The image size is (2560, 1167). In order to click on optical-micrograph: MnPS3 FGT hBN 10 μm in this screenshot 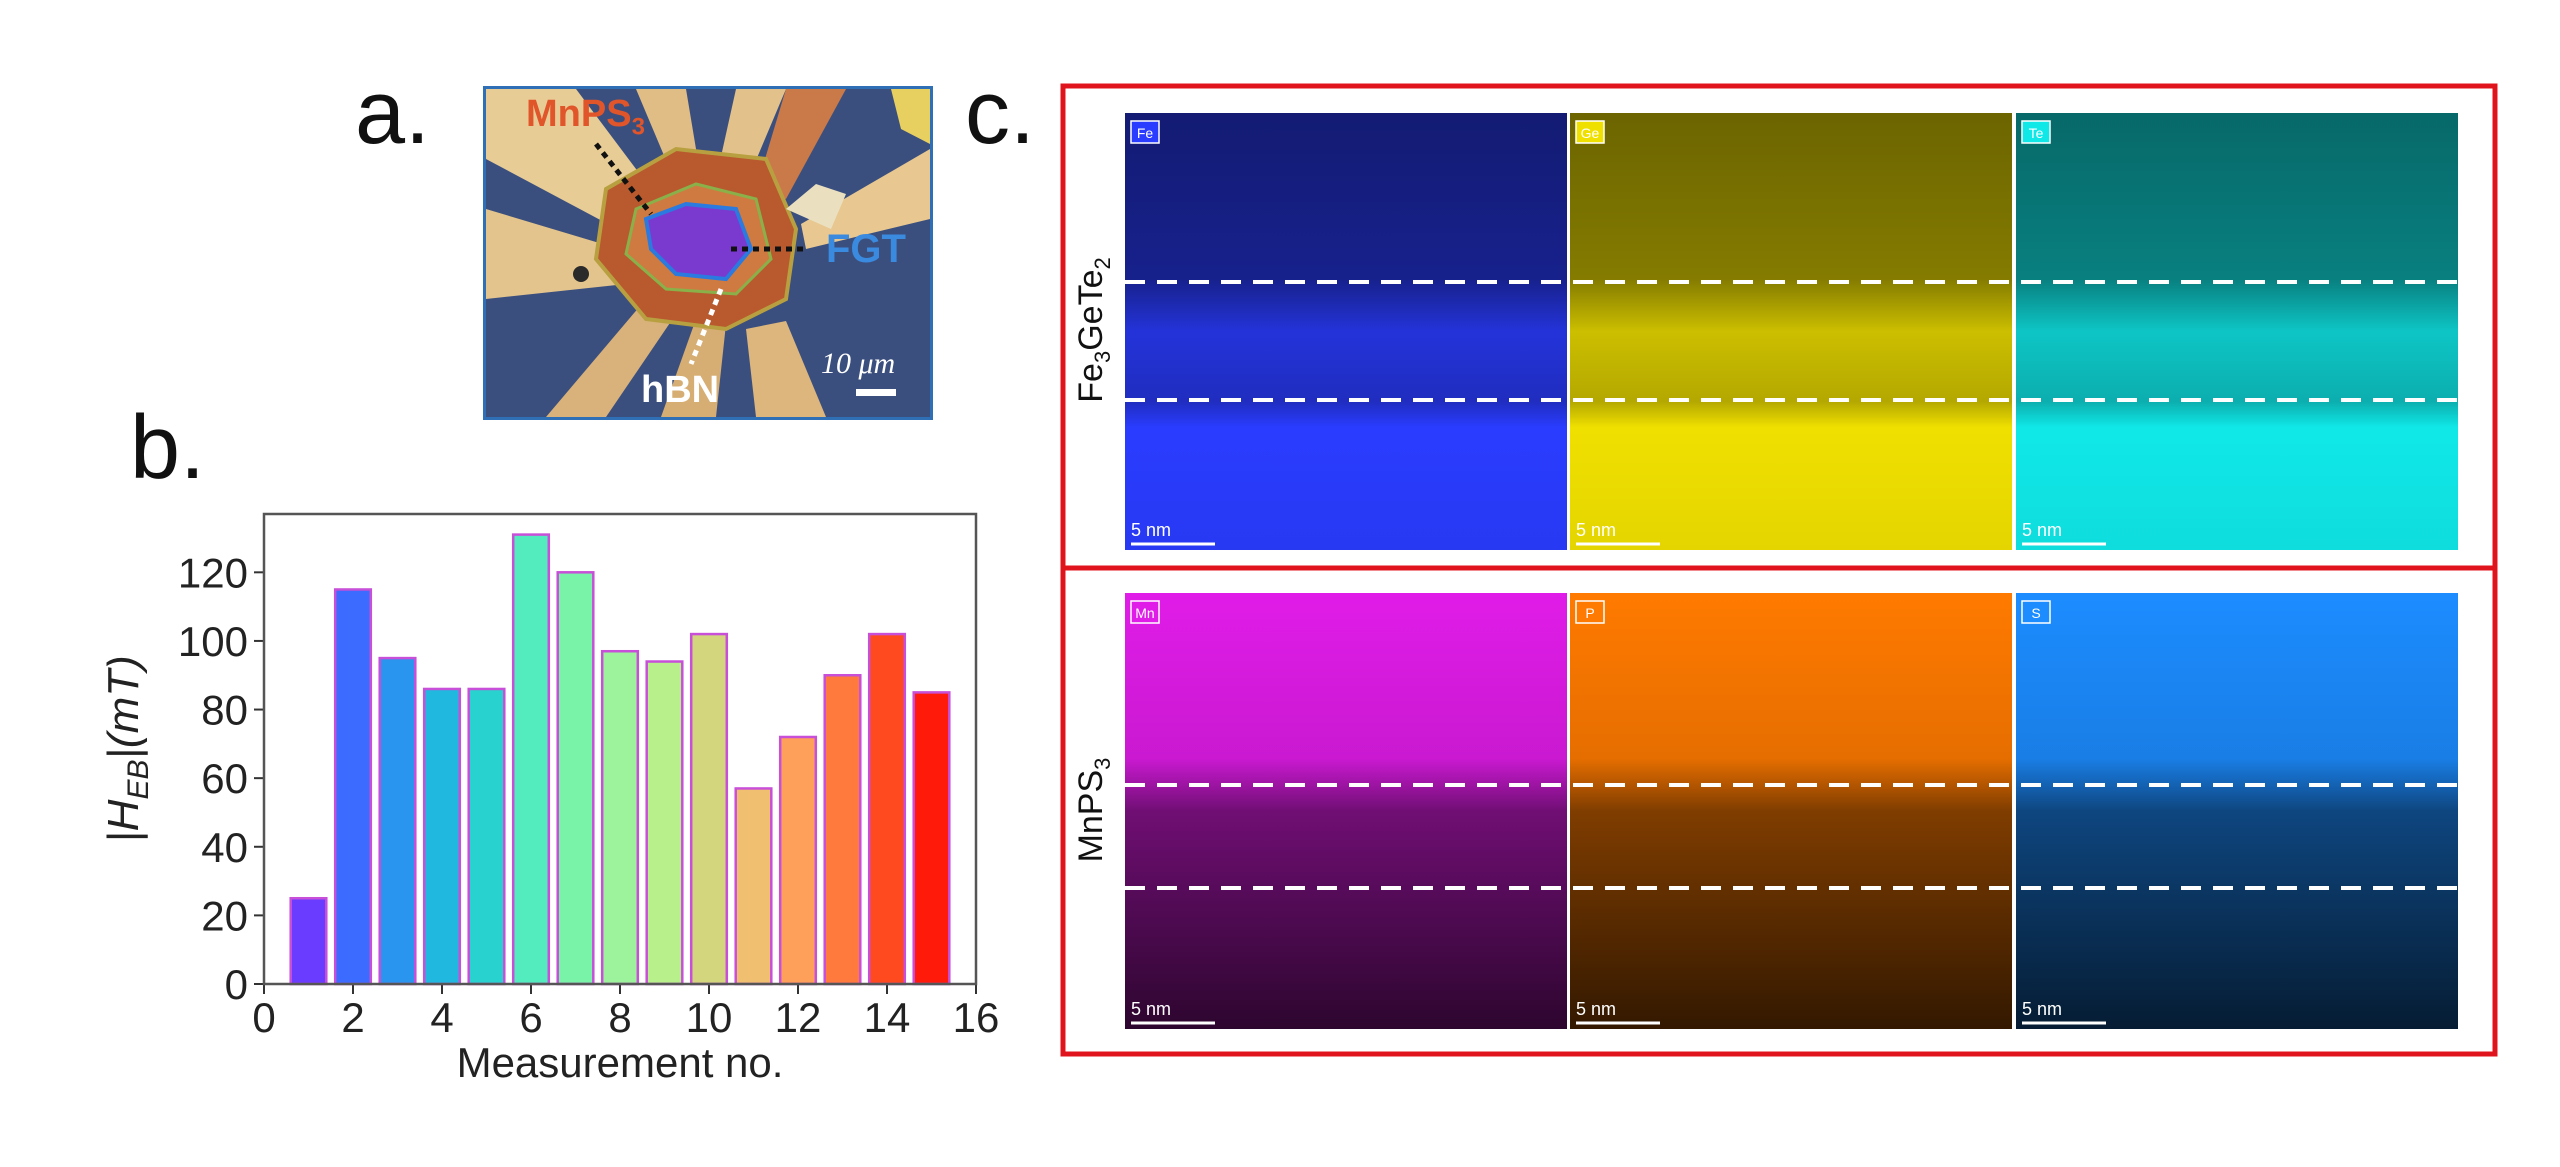, I will do `click(708, 253)`.